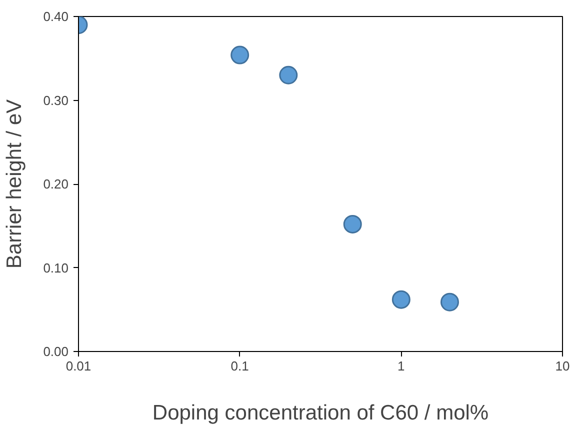 The height and width of the screenshot is (427, 576). What do you see at coordinates (56, 268) in the screenshot?
I see `y-tick-label: 0.10` at bounding box center [56, 268].